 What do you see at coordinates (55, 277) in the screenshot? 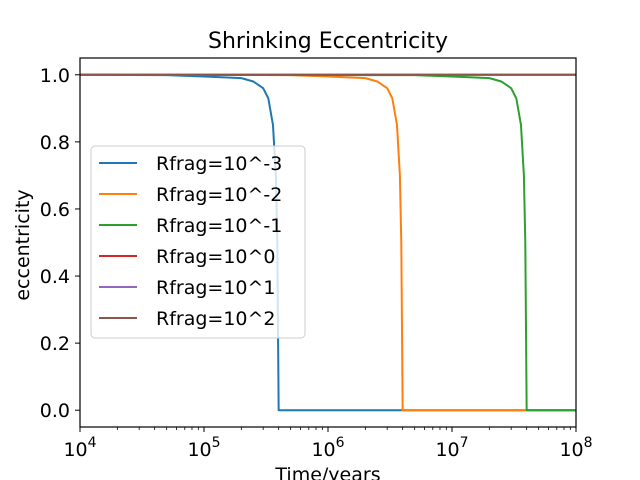
I see `y-tick-label: 0.4` at bounding box center [55, 277].